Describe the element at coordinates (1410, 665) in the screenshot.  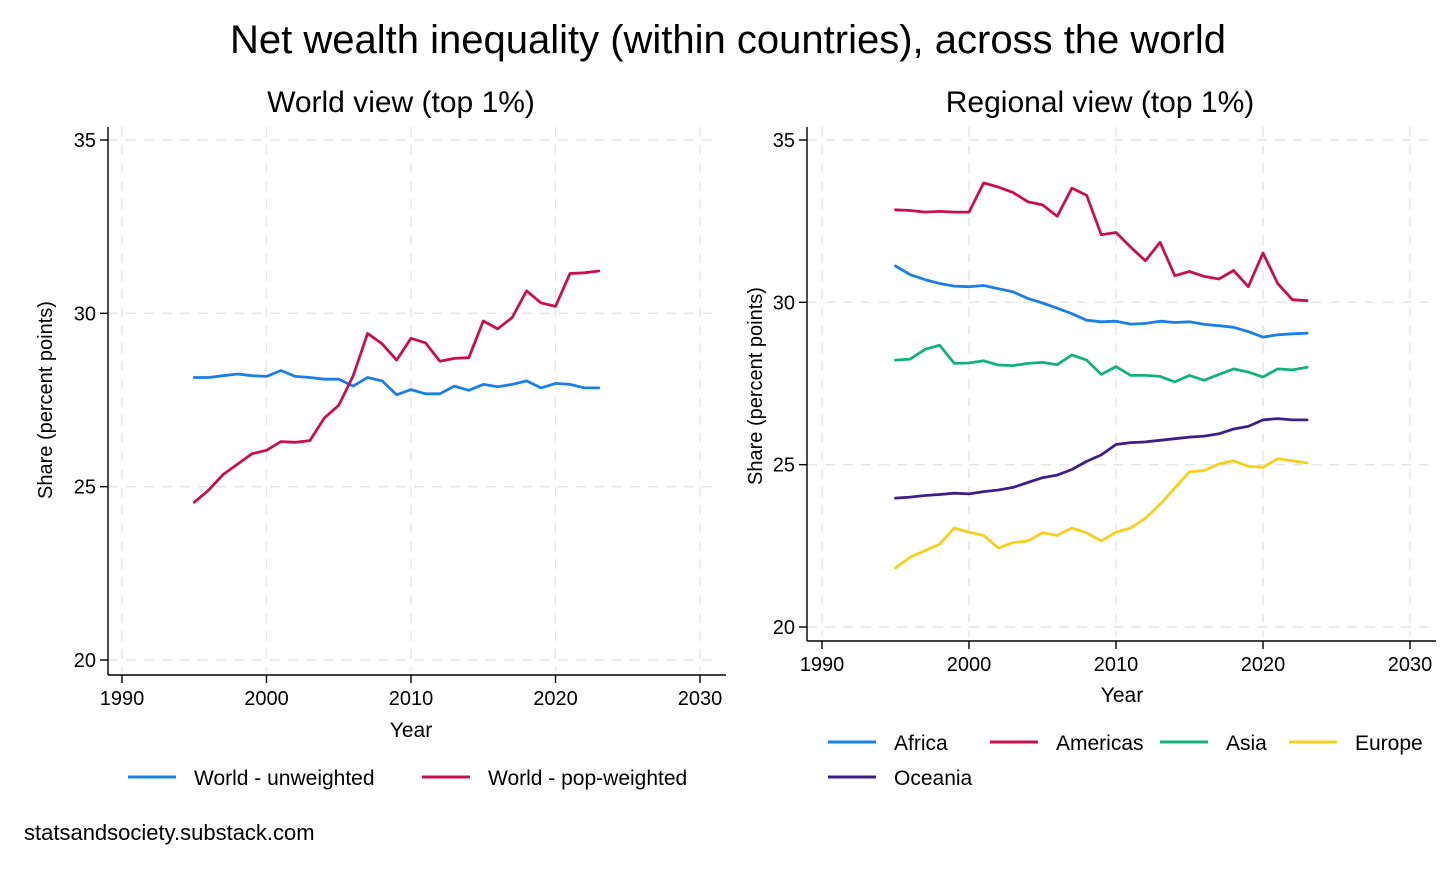
I see `regional-x-tick-label-2030: 2030` at that location.